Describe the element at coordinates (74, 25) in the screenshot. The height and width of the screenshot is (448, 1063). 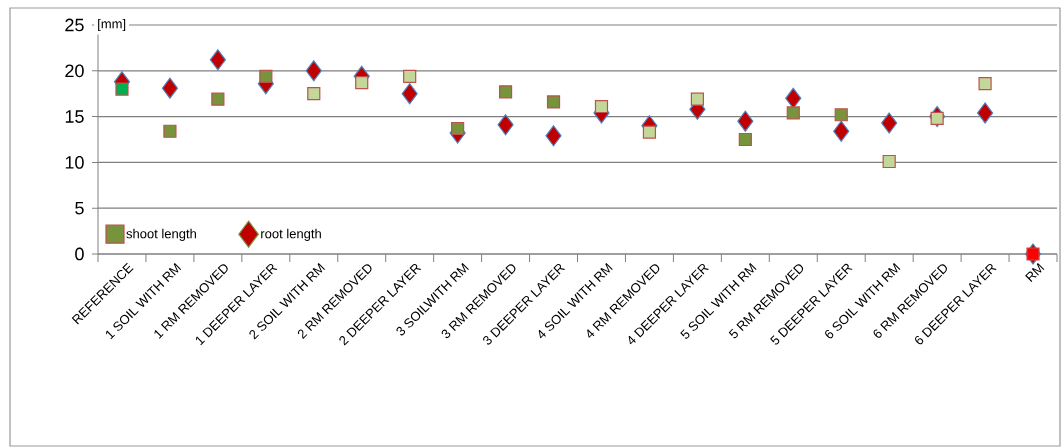
I see `y-tick-label: 25` at that location.